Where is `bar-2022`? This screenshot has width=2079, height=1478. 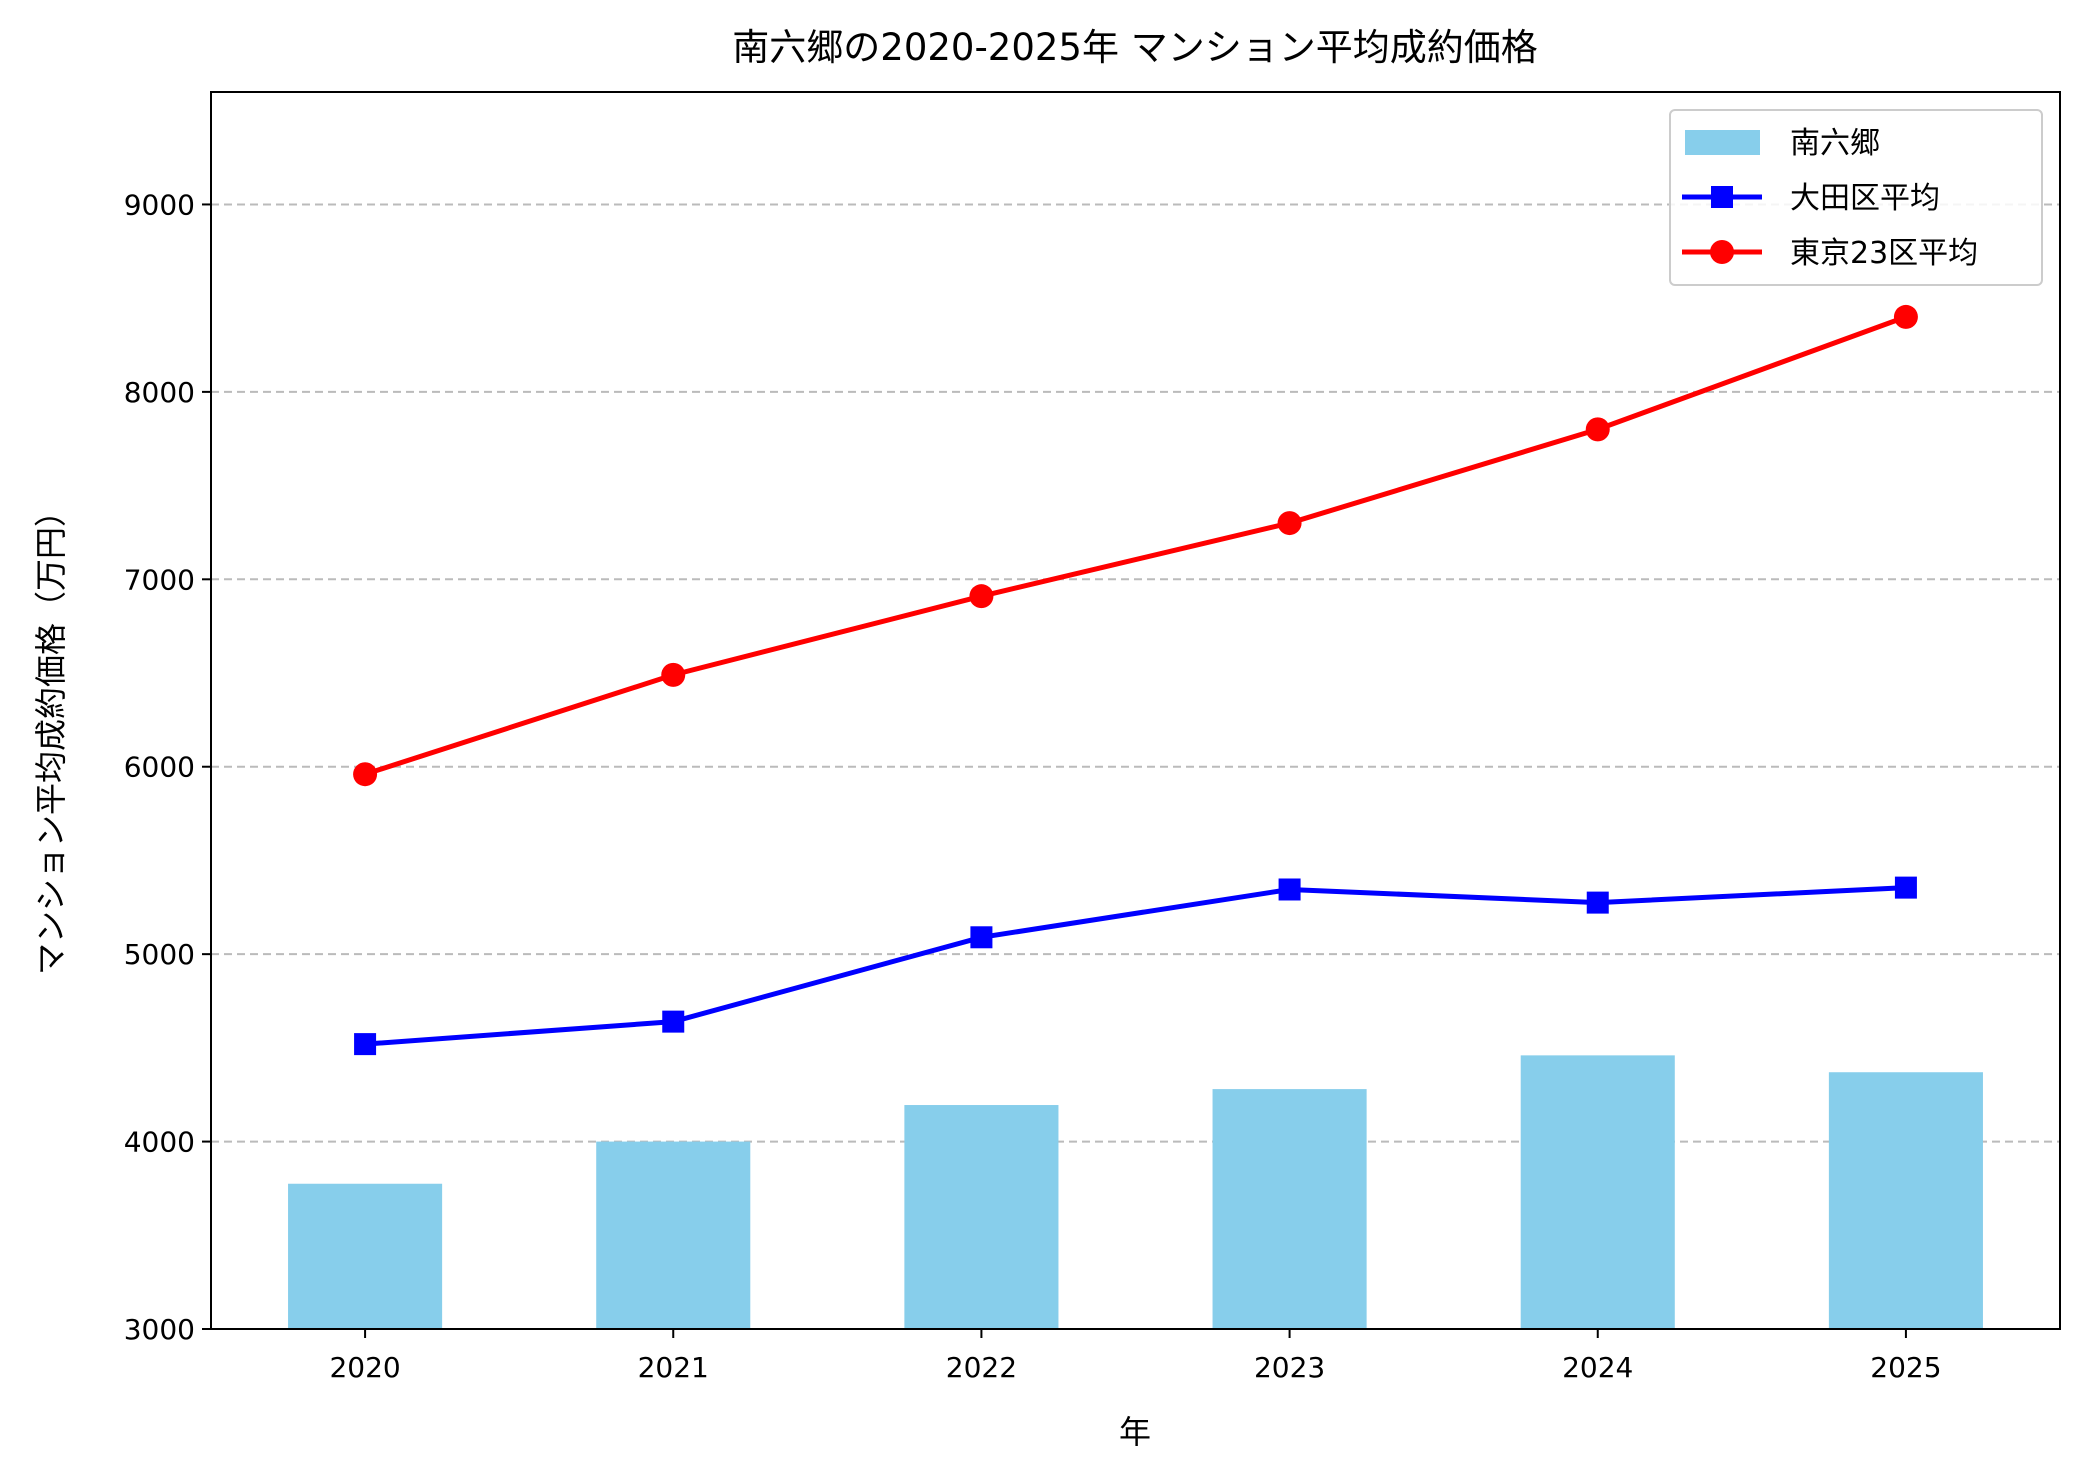
bar-2022 is located at coordinates (981, 1217).